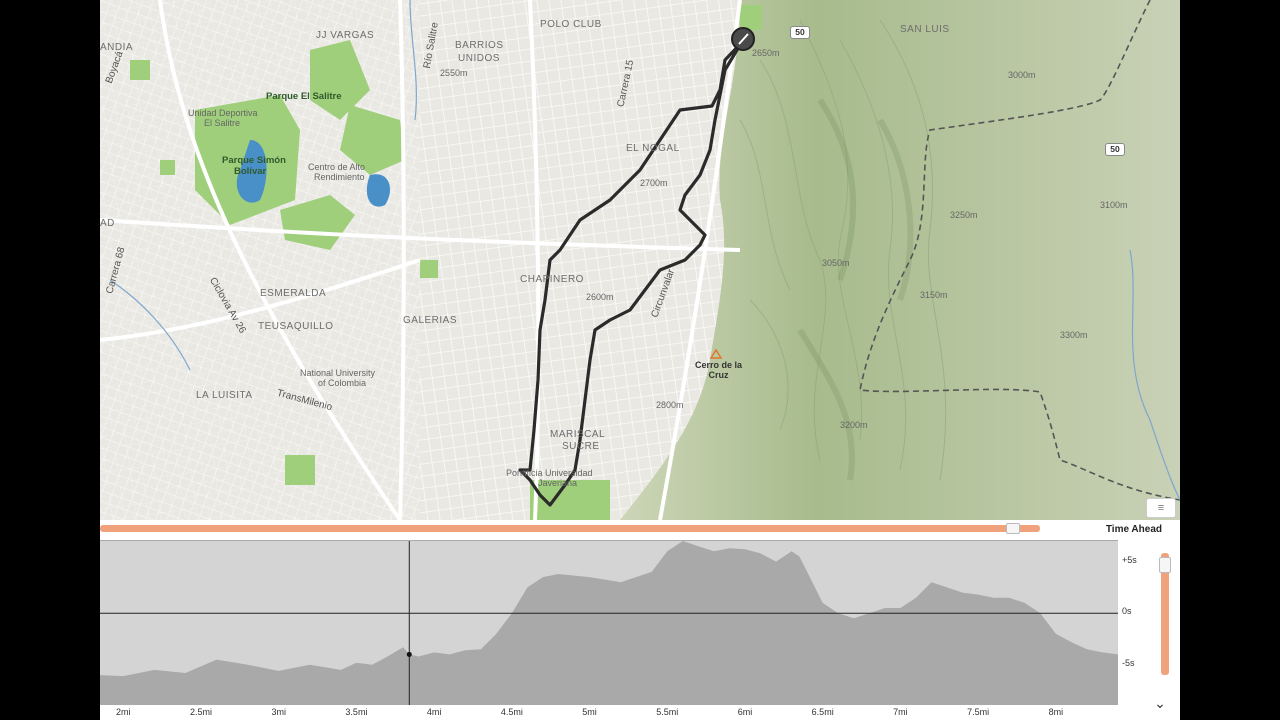  I want to click on label-unidos: UNIDOS, so click(479, 58).